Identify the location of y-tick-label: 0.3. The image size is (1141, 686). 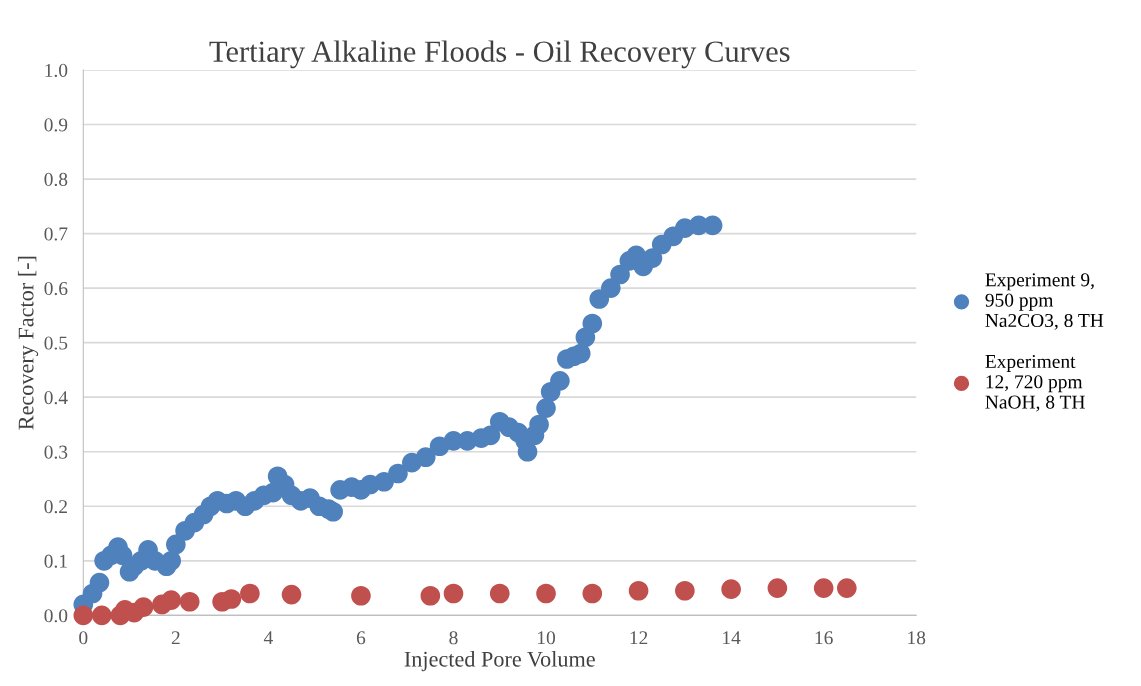
(56, 452).